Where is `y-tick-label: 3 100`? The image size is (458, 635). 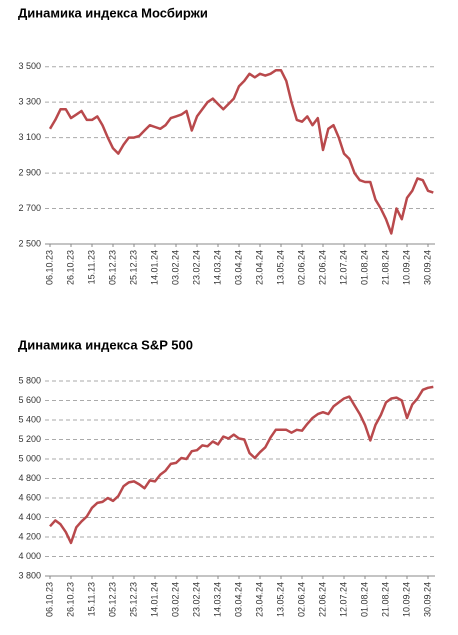 y-tick-label: 3 100 is located at coordinates (29, 137).